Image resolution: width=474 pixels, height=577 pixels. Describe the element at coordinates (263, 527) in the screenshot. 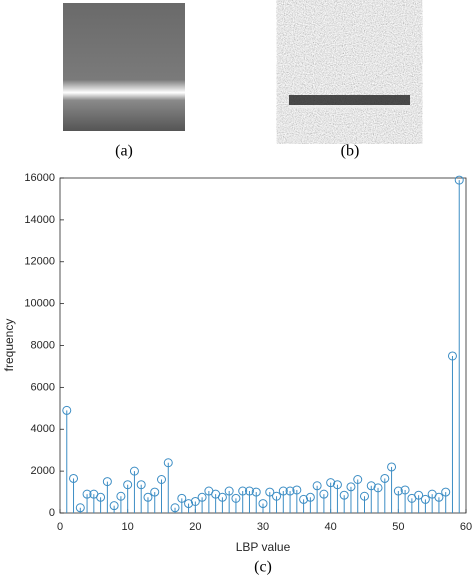

I see `x-tick-label: 30` at that location.